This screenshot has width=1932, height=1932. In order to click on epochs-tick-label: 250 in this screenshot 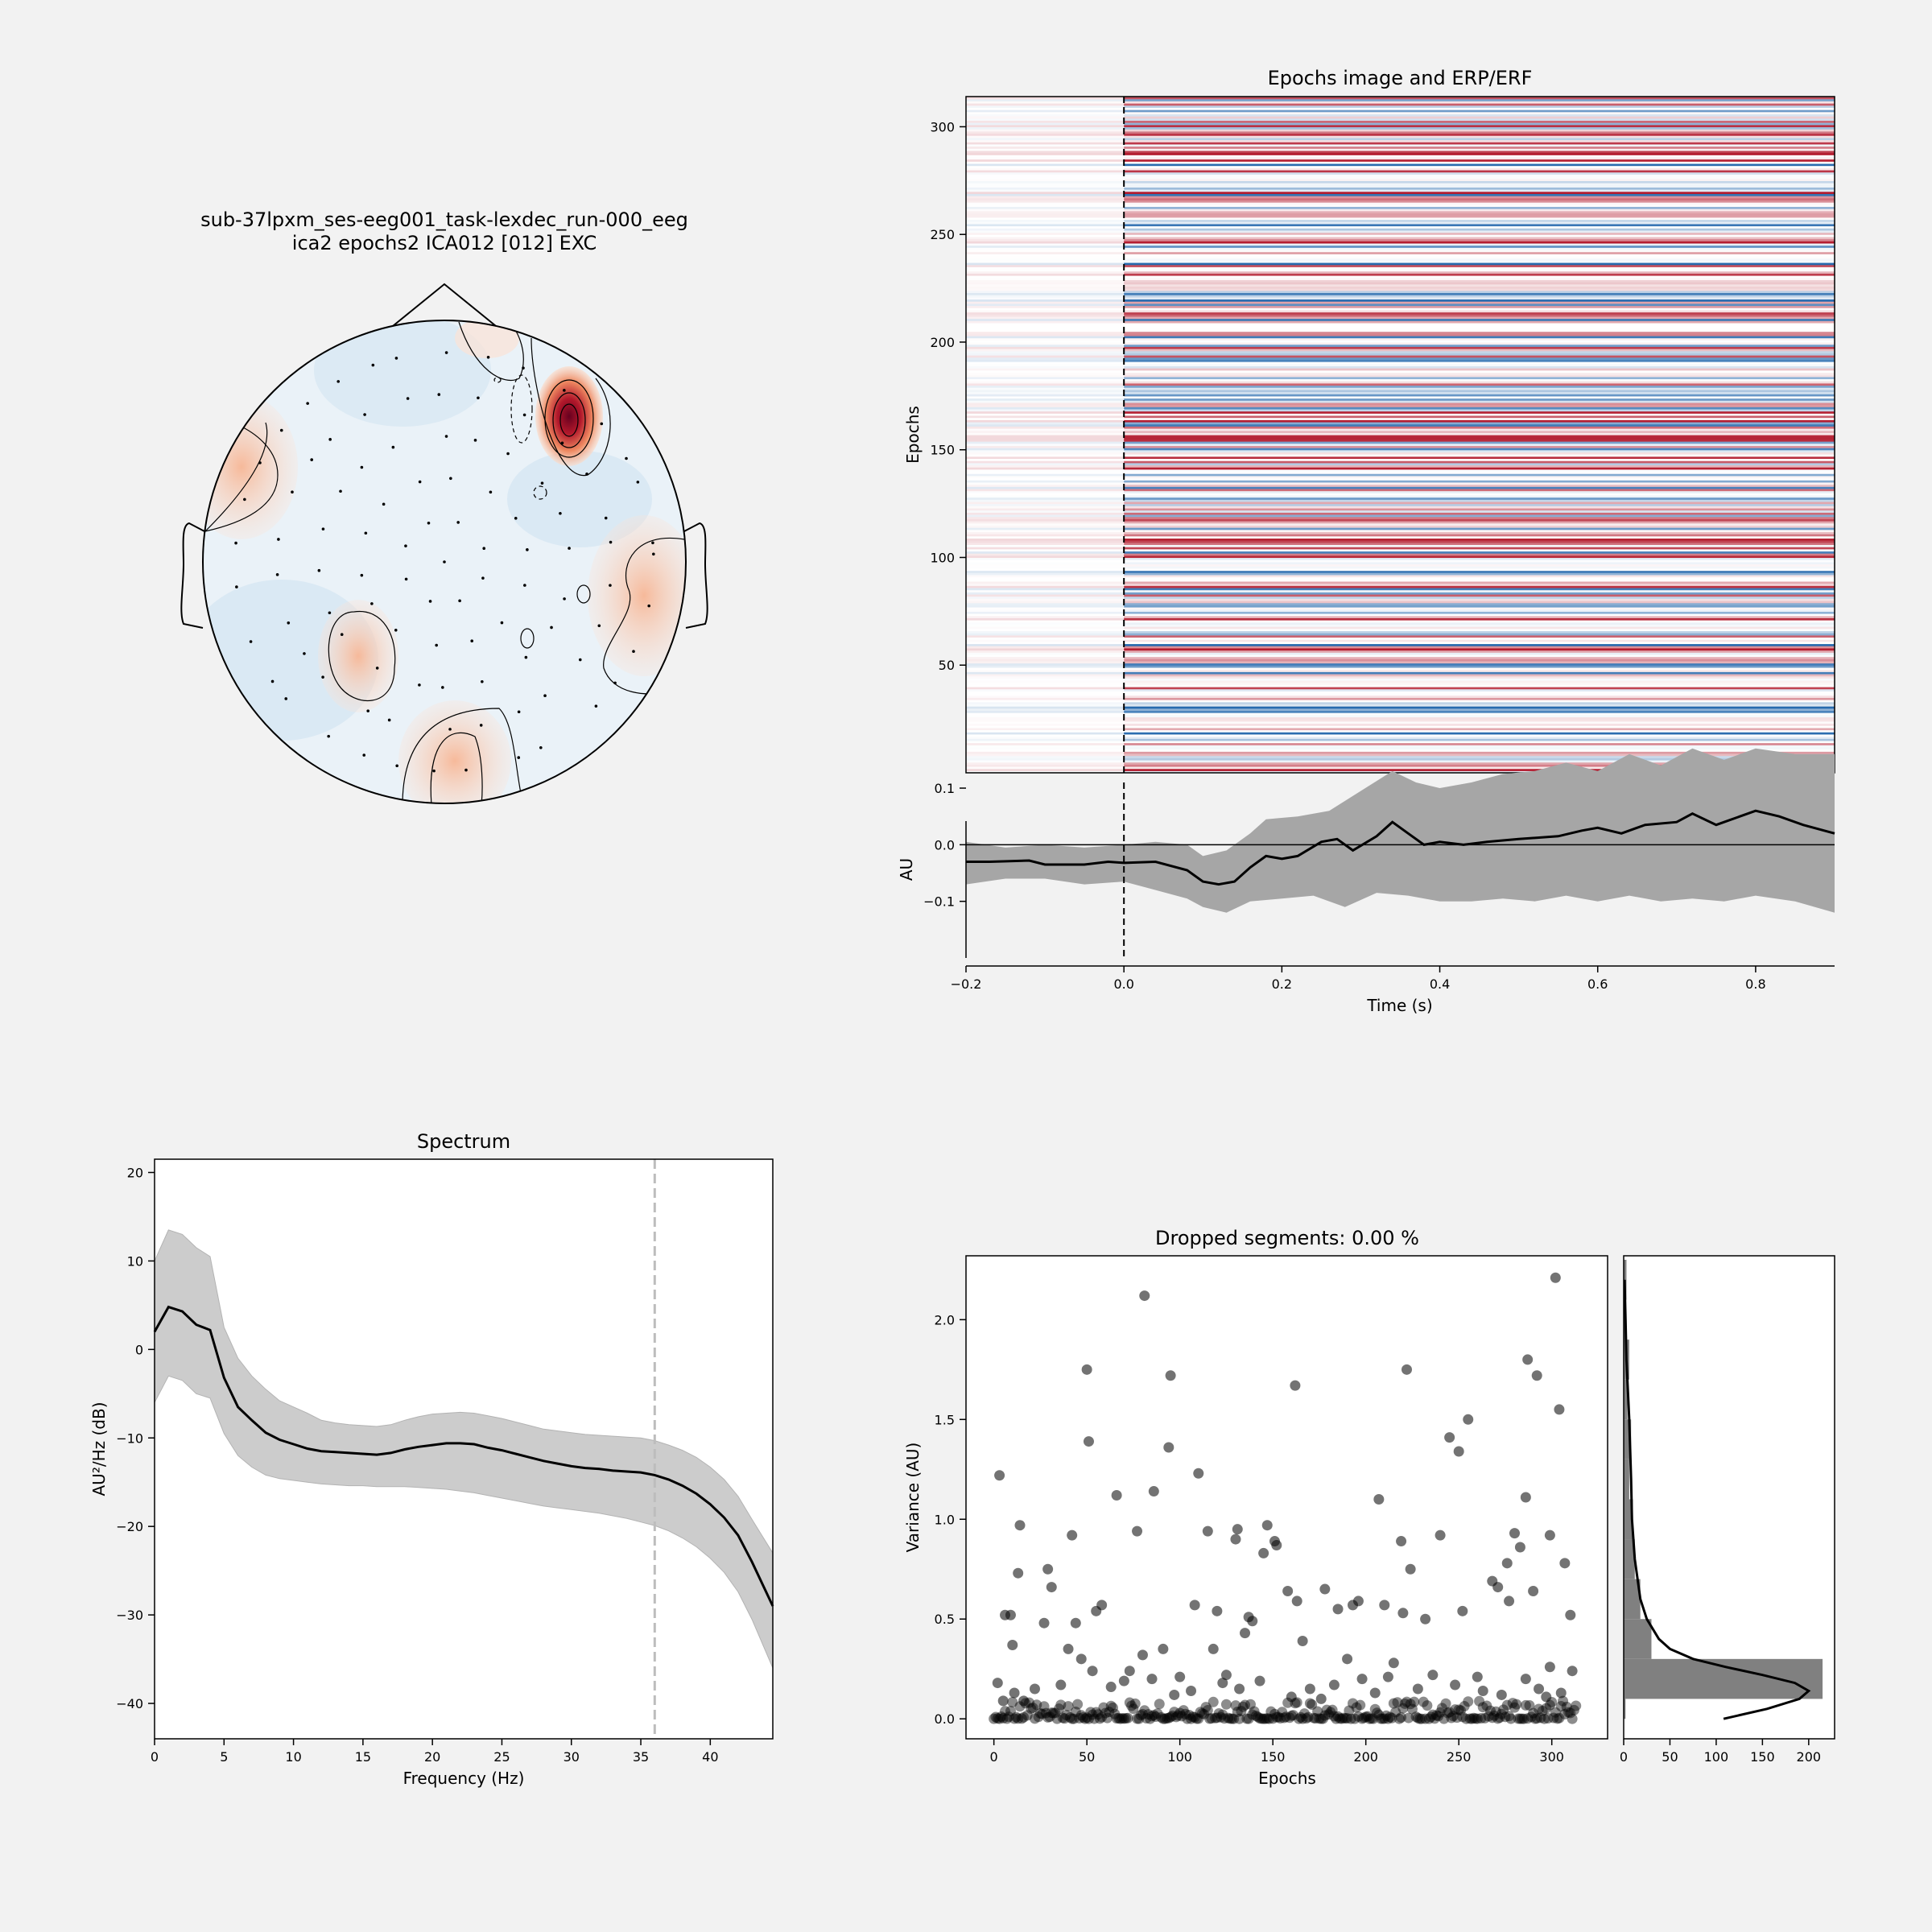, I will do `click(942, 234)`.